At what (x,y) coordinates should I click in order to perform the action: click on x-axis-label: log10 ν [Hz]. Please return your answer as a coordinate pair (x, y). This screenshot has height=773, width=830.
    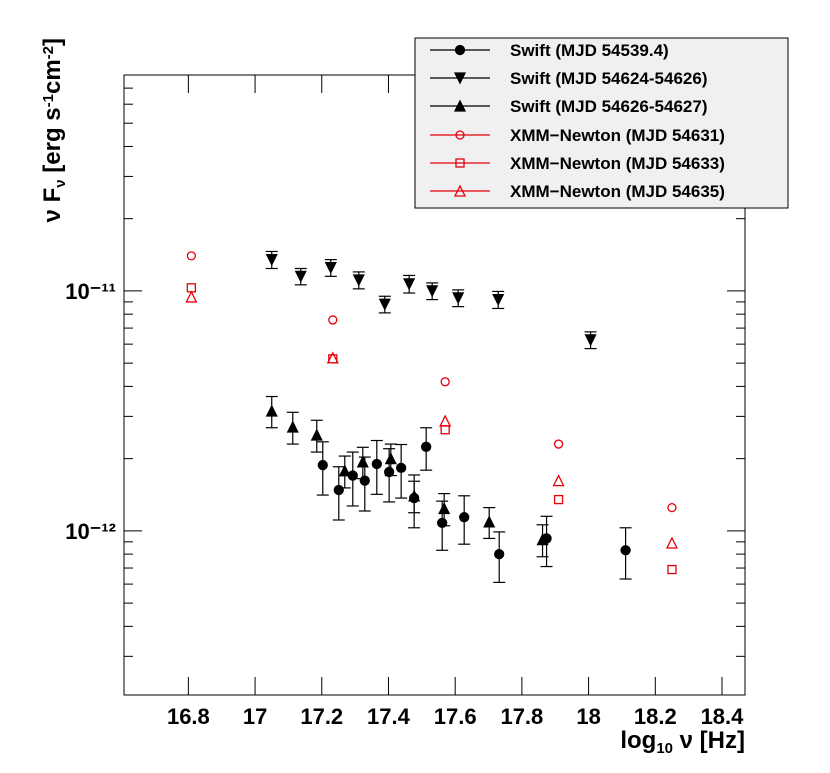
    Looking at the image, I should click on (682, 742).